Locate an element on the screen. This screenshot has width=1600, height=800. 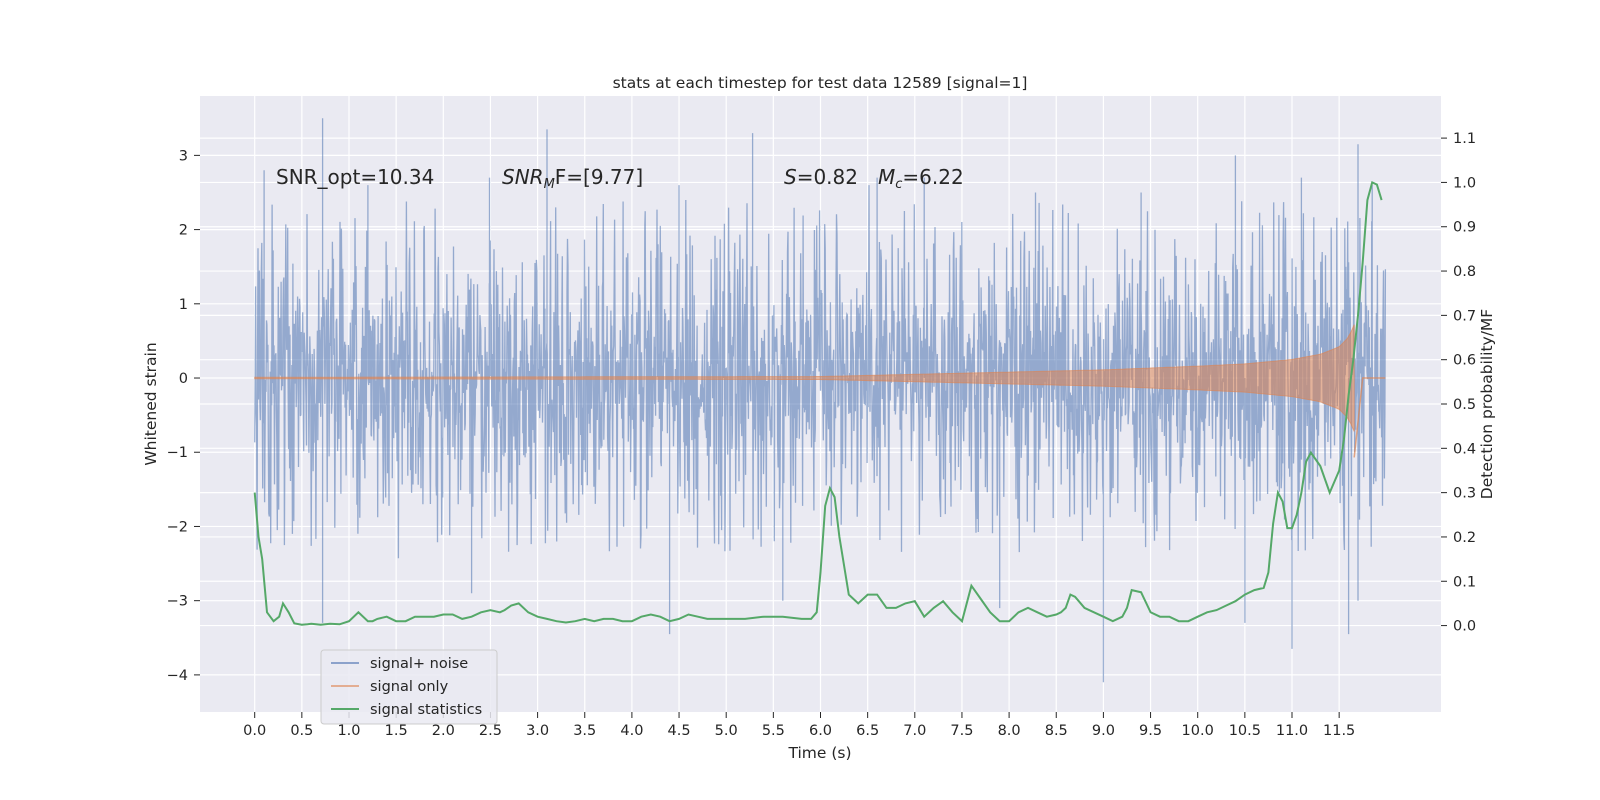
snr-mf-label: SNR is located at coordinates (523, 177).